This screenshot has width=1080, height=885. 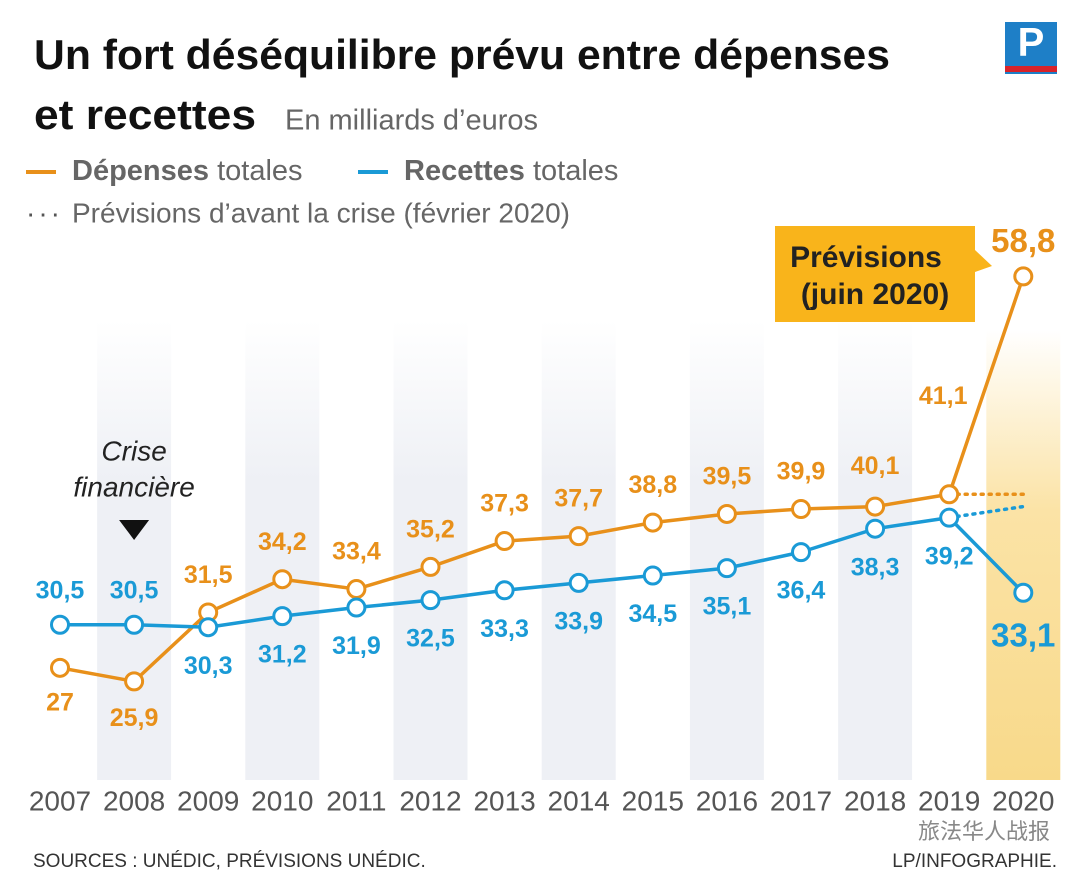 What do you see at coordinates (578, 622) in the screenshot?
I see `value-label: 33,9` at bounding box center [578, 622].